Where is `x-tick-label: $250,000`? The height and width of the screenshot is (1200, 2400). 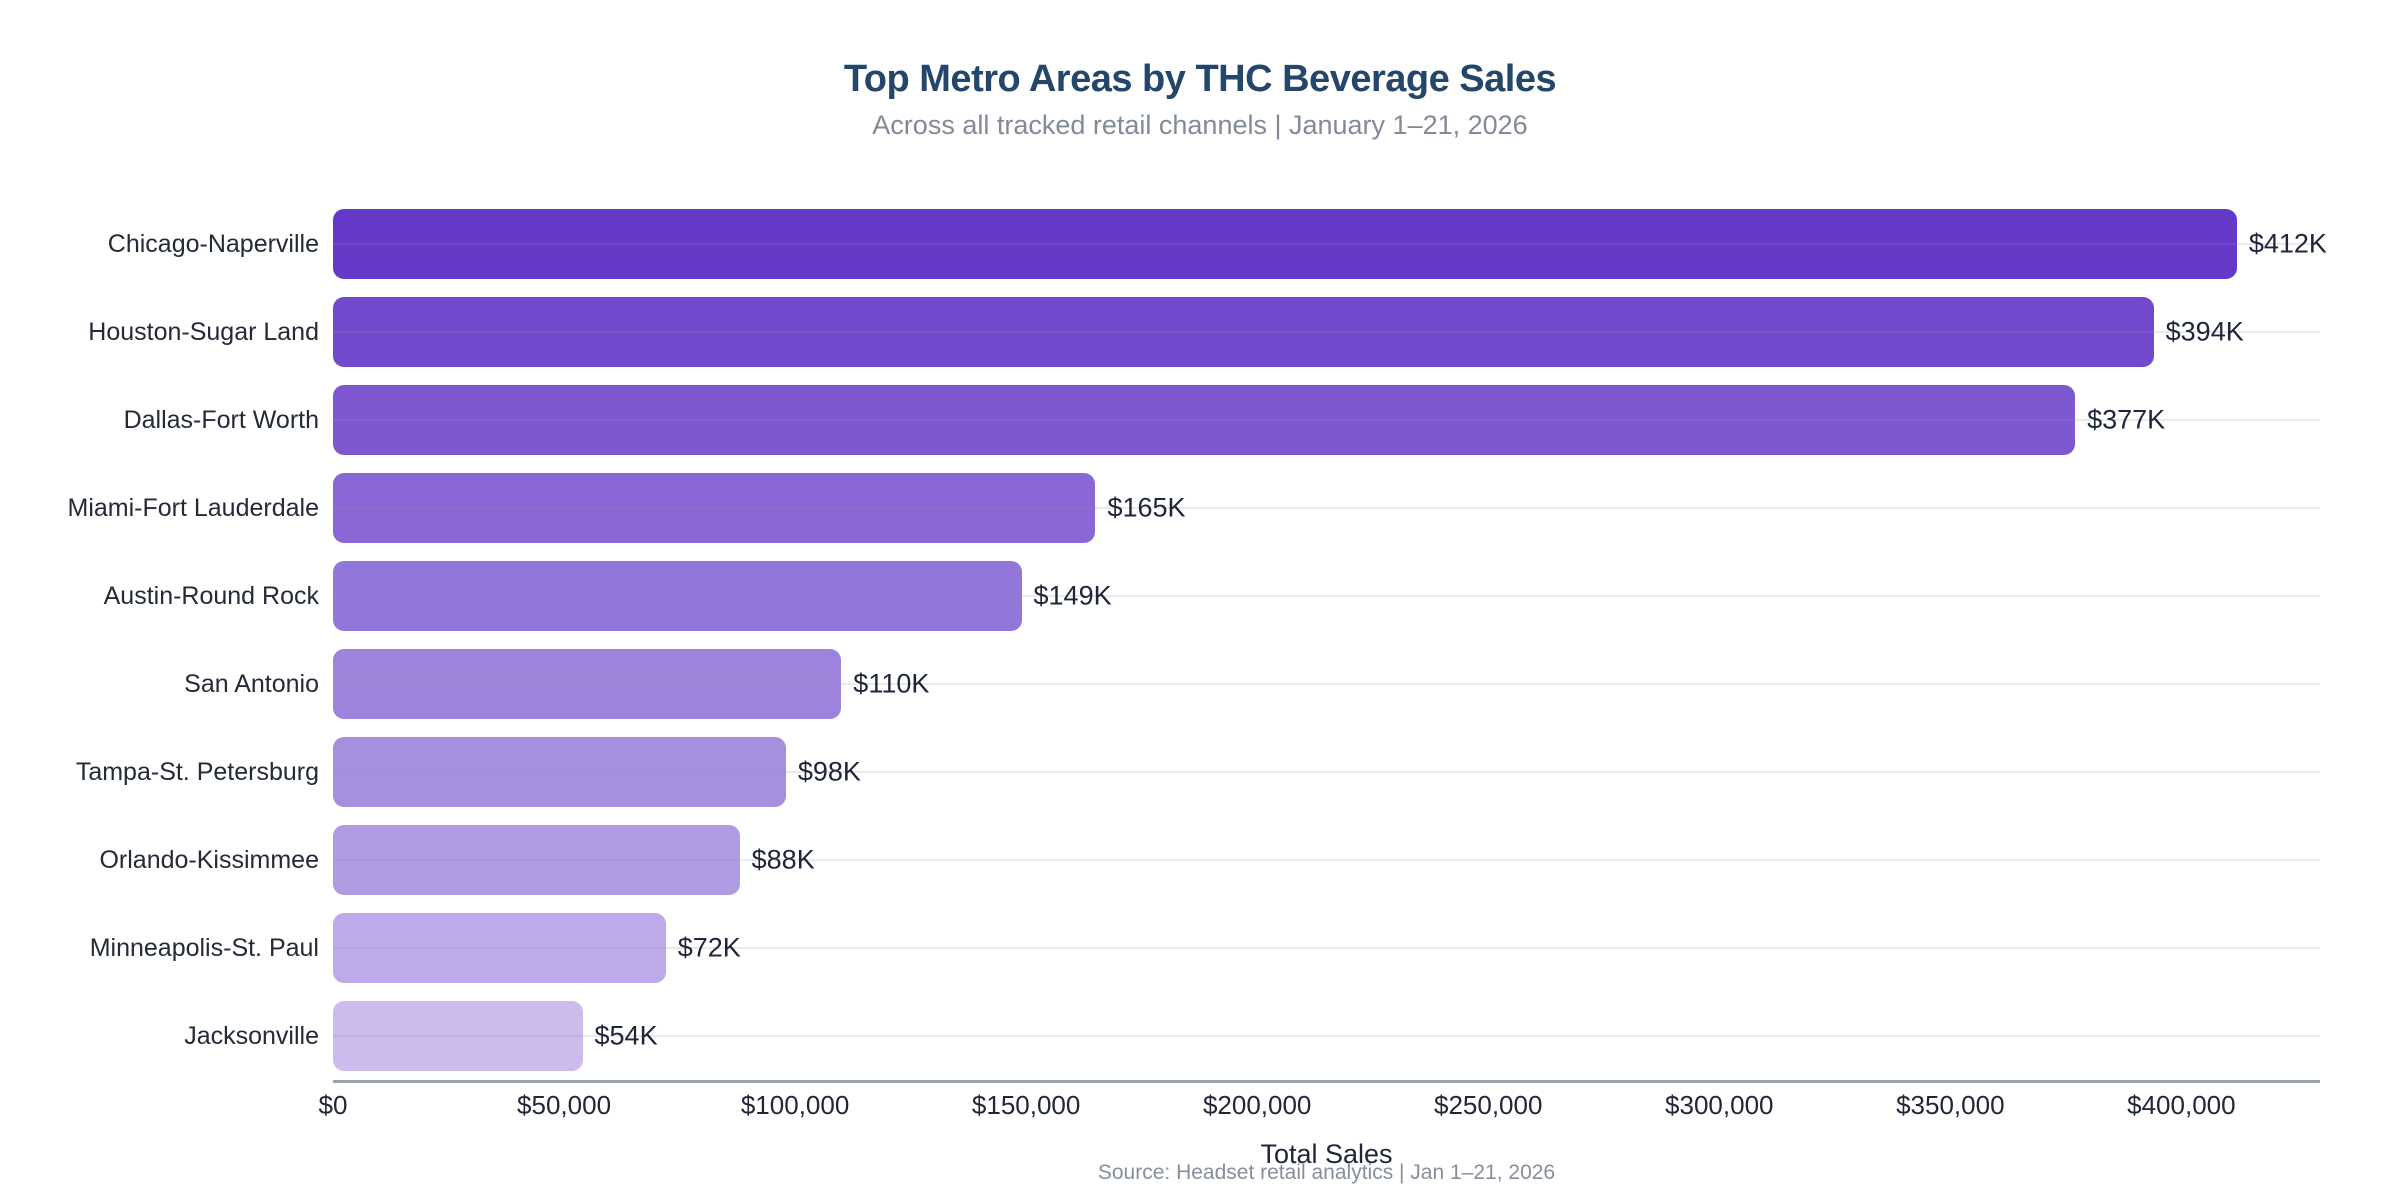 x-tick-label: $250,000 is located at coordinates (1488, 1105).